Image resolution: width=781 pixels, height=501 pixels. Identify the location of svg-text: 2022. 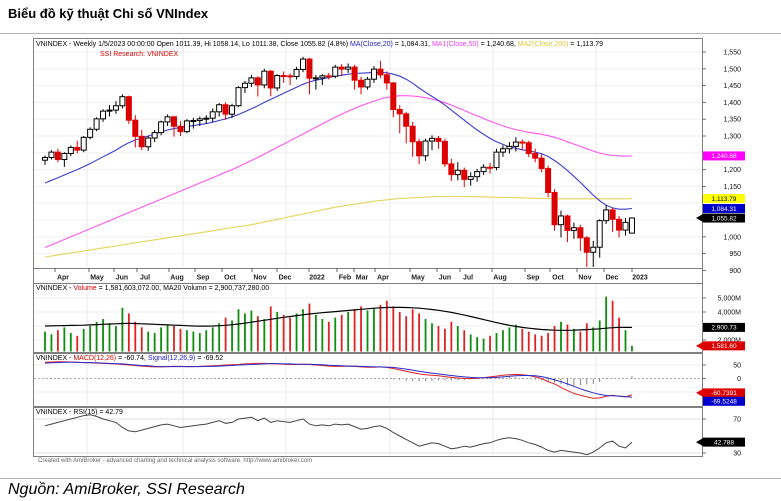
(317, 278).